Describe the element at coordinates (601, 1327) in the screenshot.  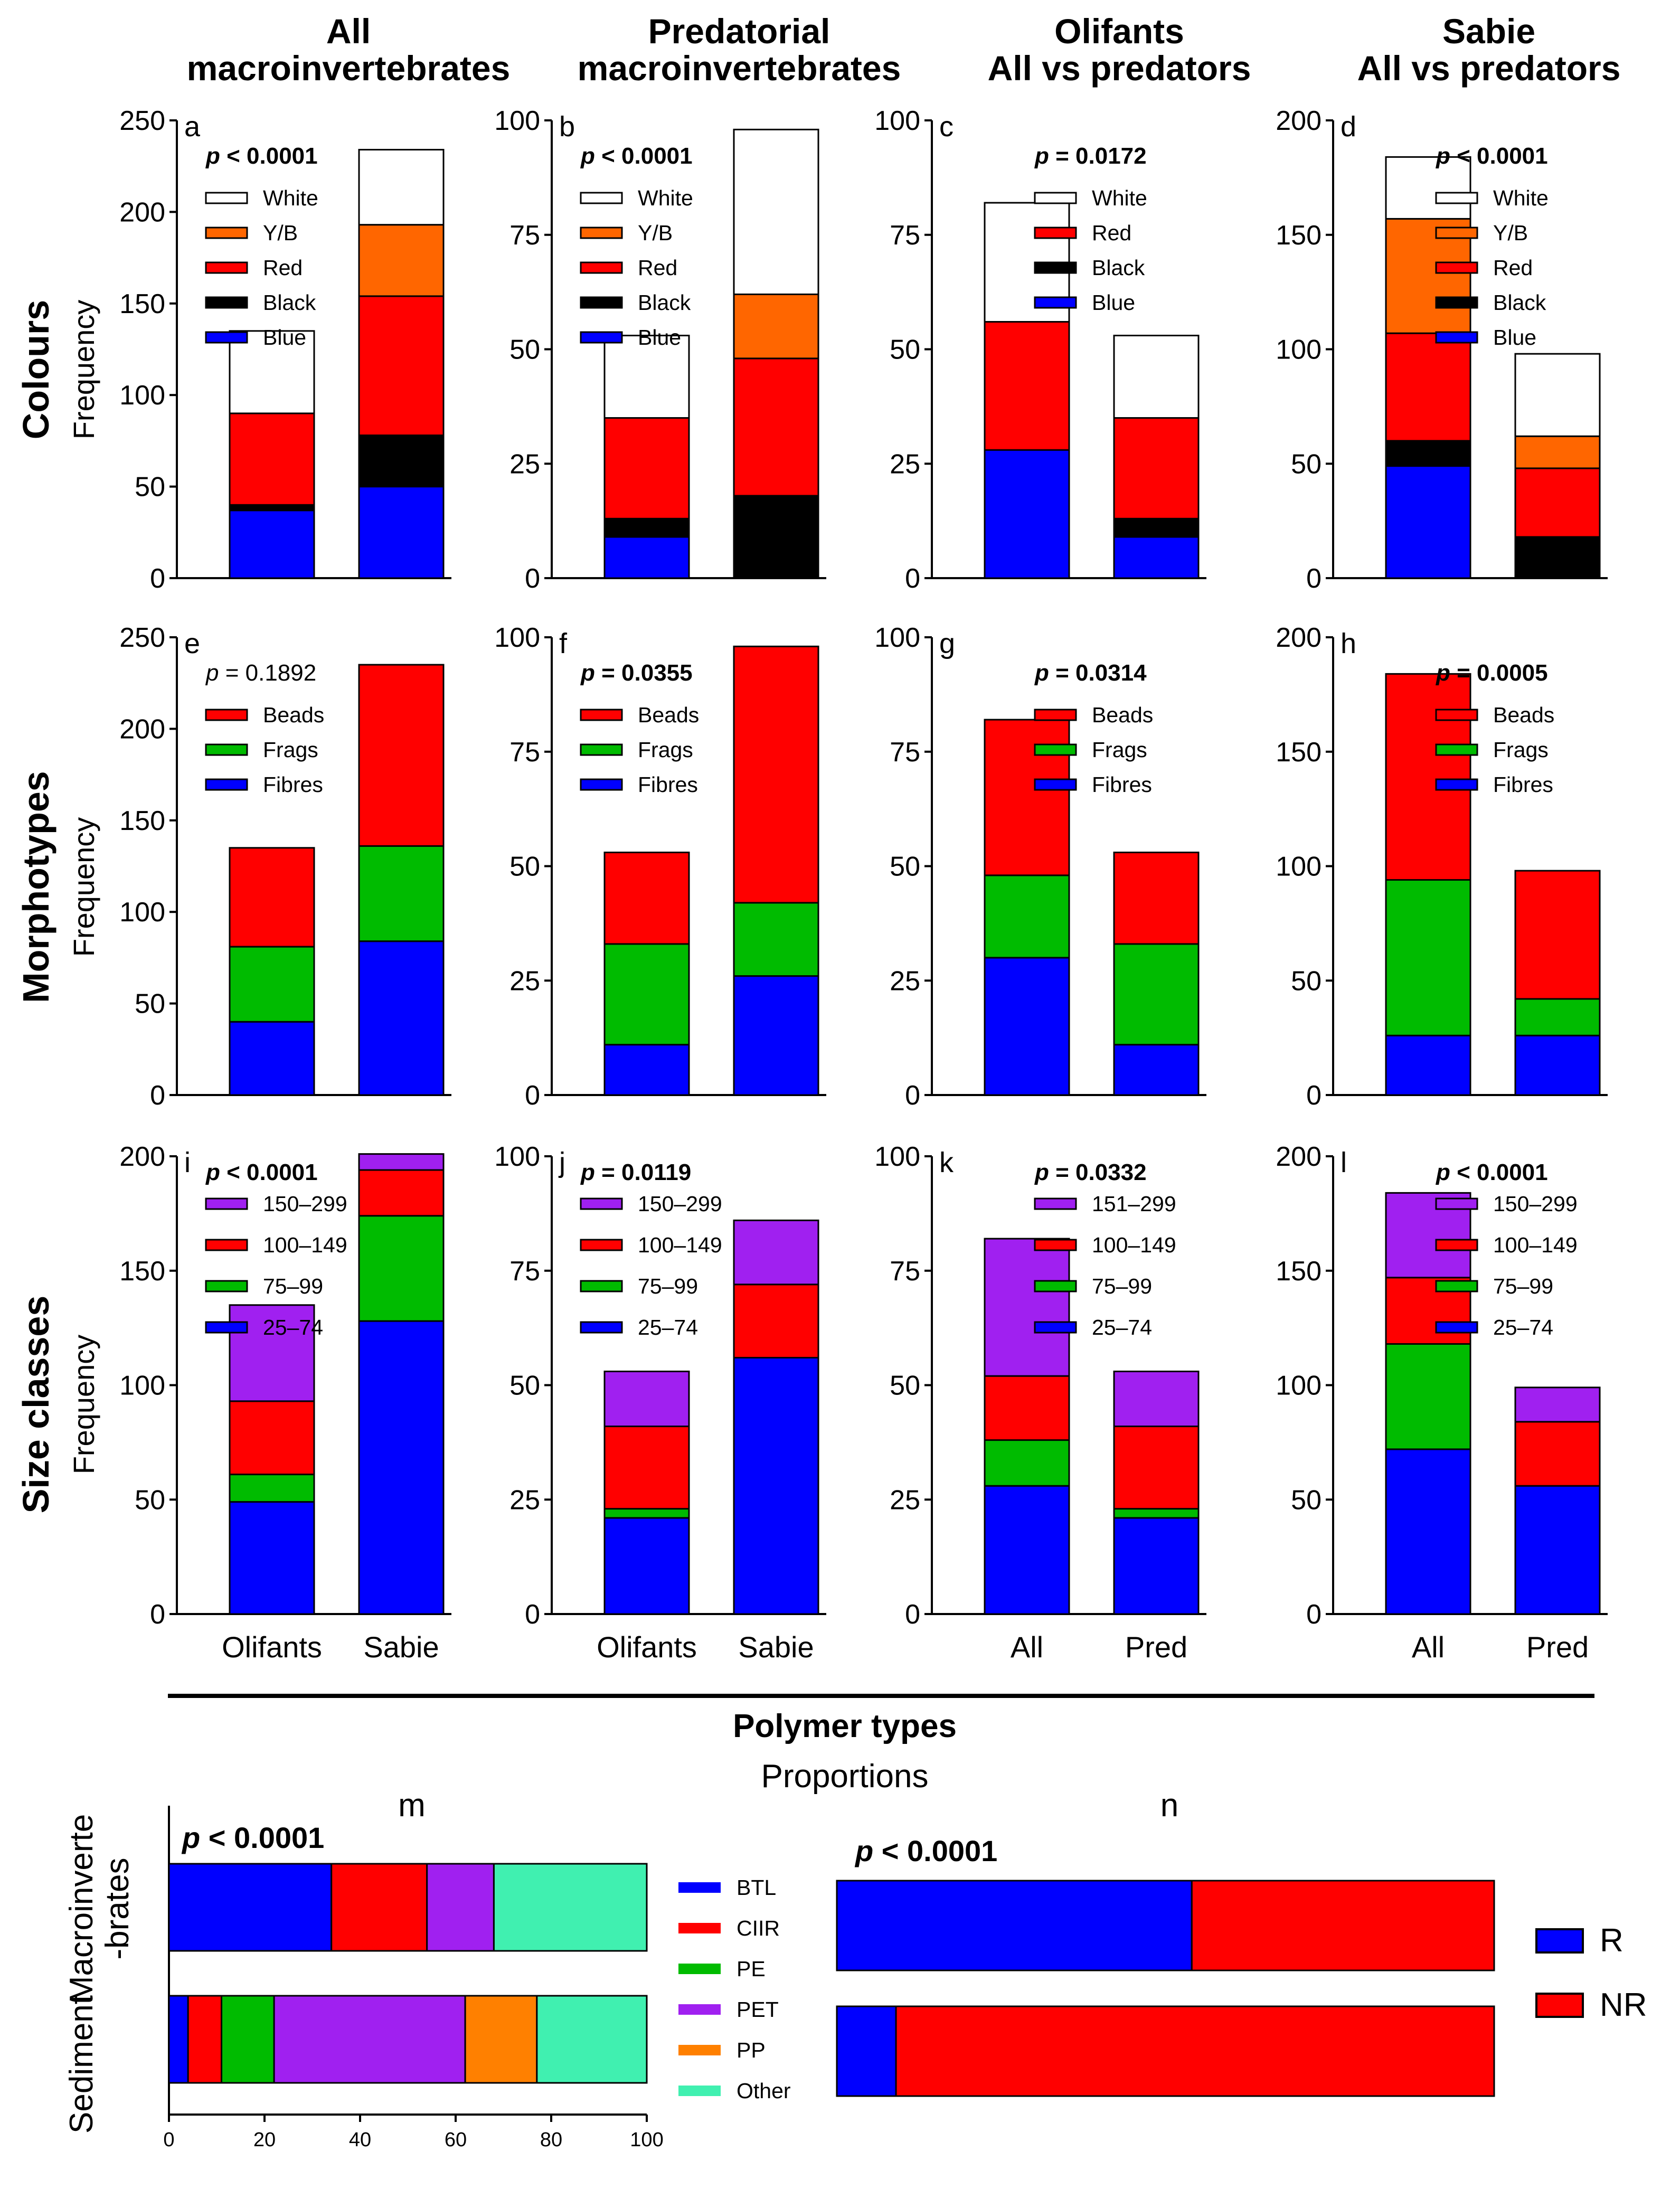
I see `legend-swatch-25–74` at that location.